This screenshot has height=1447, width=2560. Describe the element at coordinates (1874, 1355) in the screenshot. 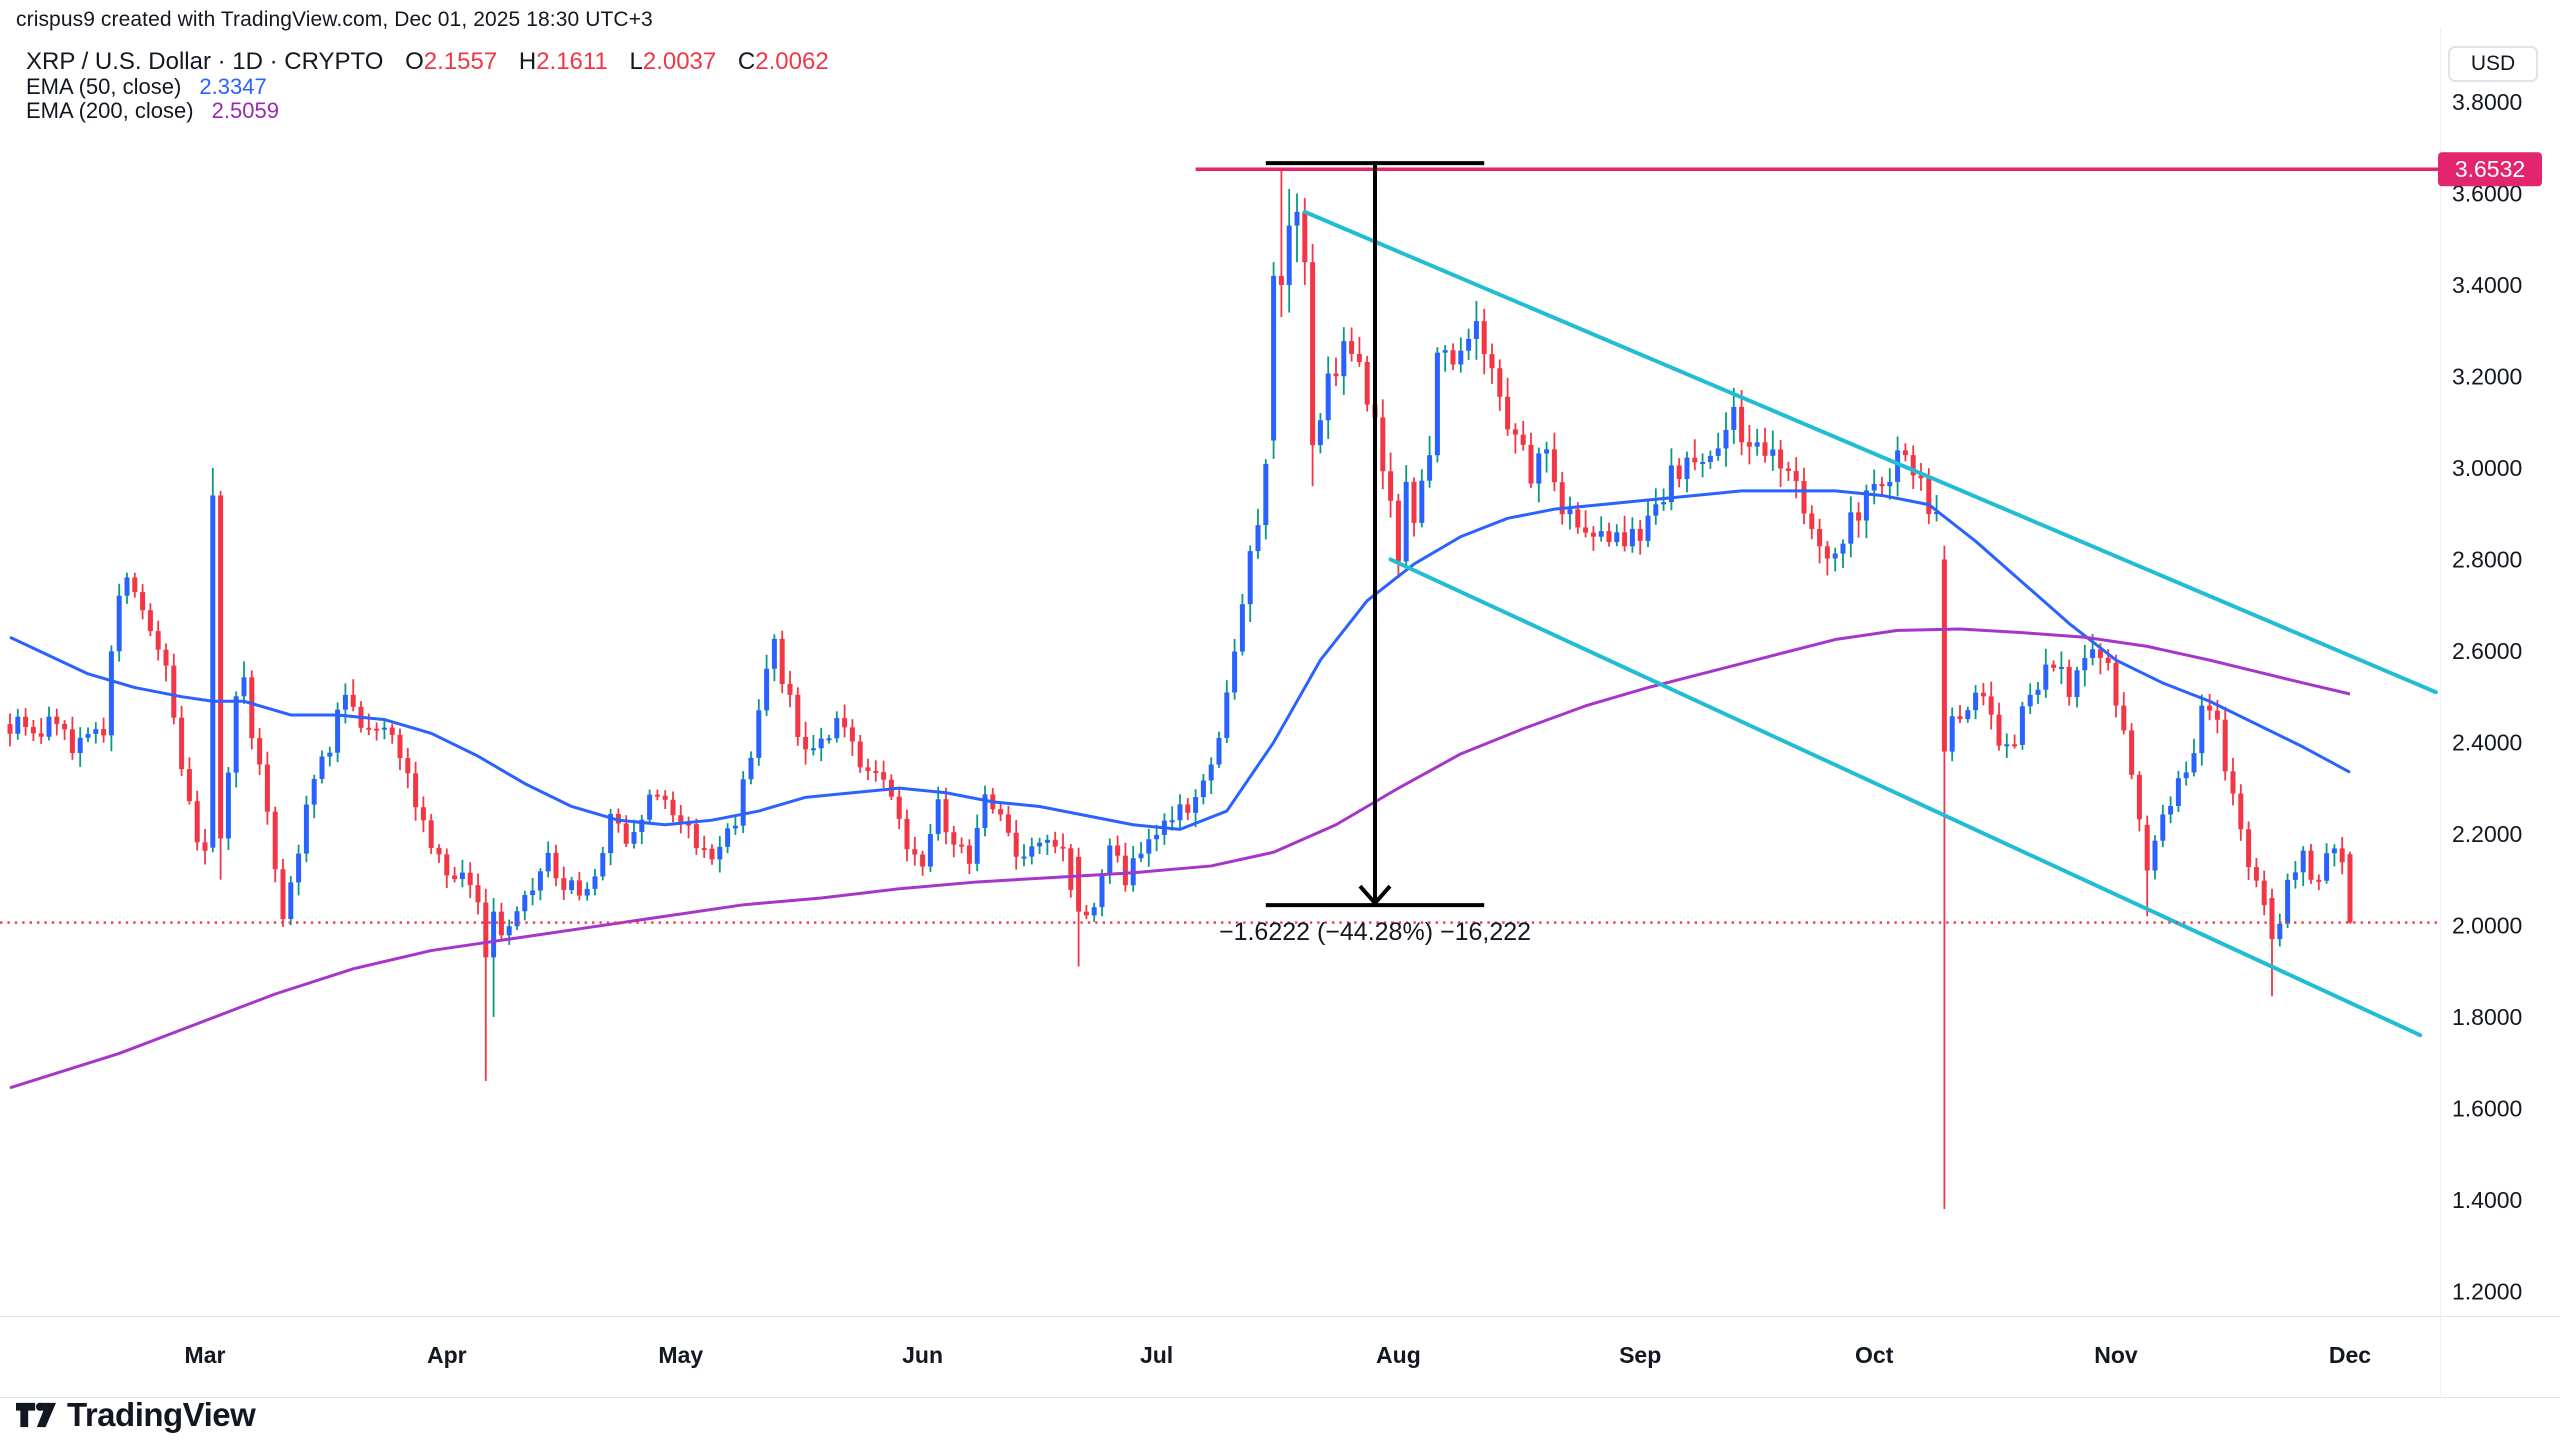

I see `month-tick-label: Oct` at that location.